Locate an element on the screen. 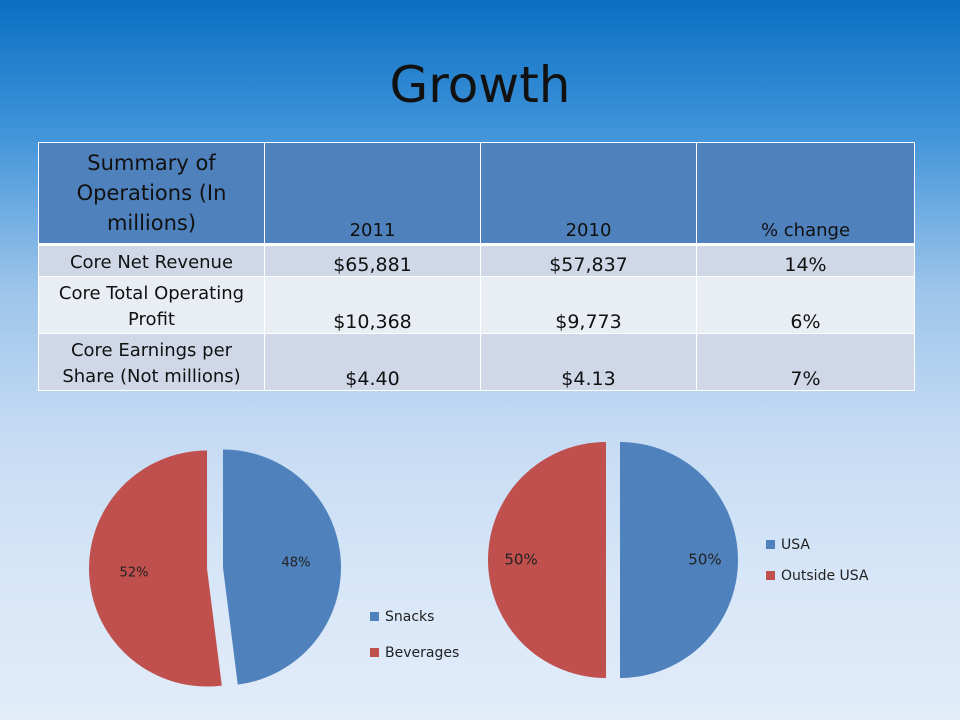 The image size is (960, 720). table-cell: Core Total Operating Profit is located at coordinates (151, 305).